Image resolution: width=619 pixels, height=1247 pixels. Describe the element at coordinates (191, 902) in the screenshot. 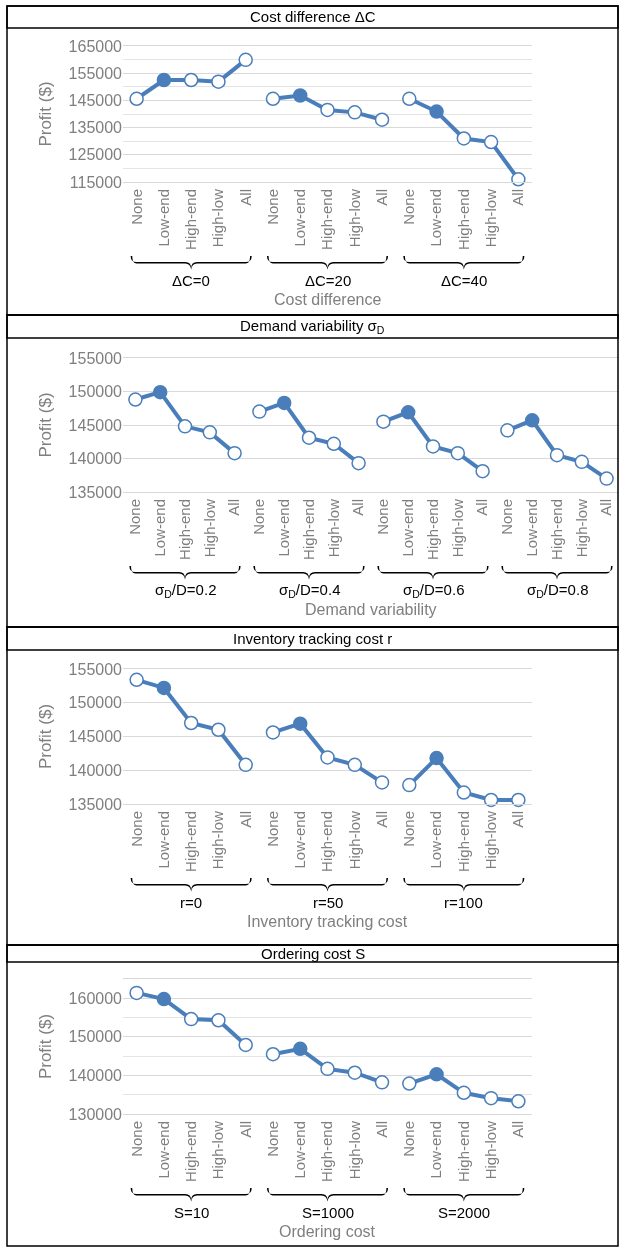

I see `text: r=0` at that location.